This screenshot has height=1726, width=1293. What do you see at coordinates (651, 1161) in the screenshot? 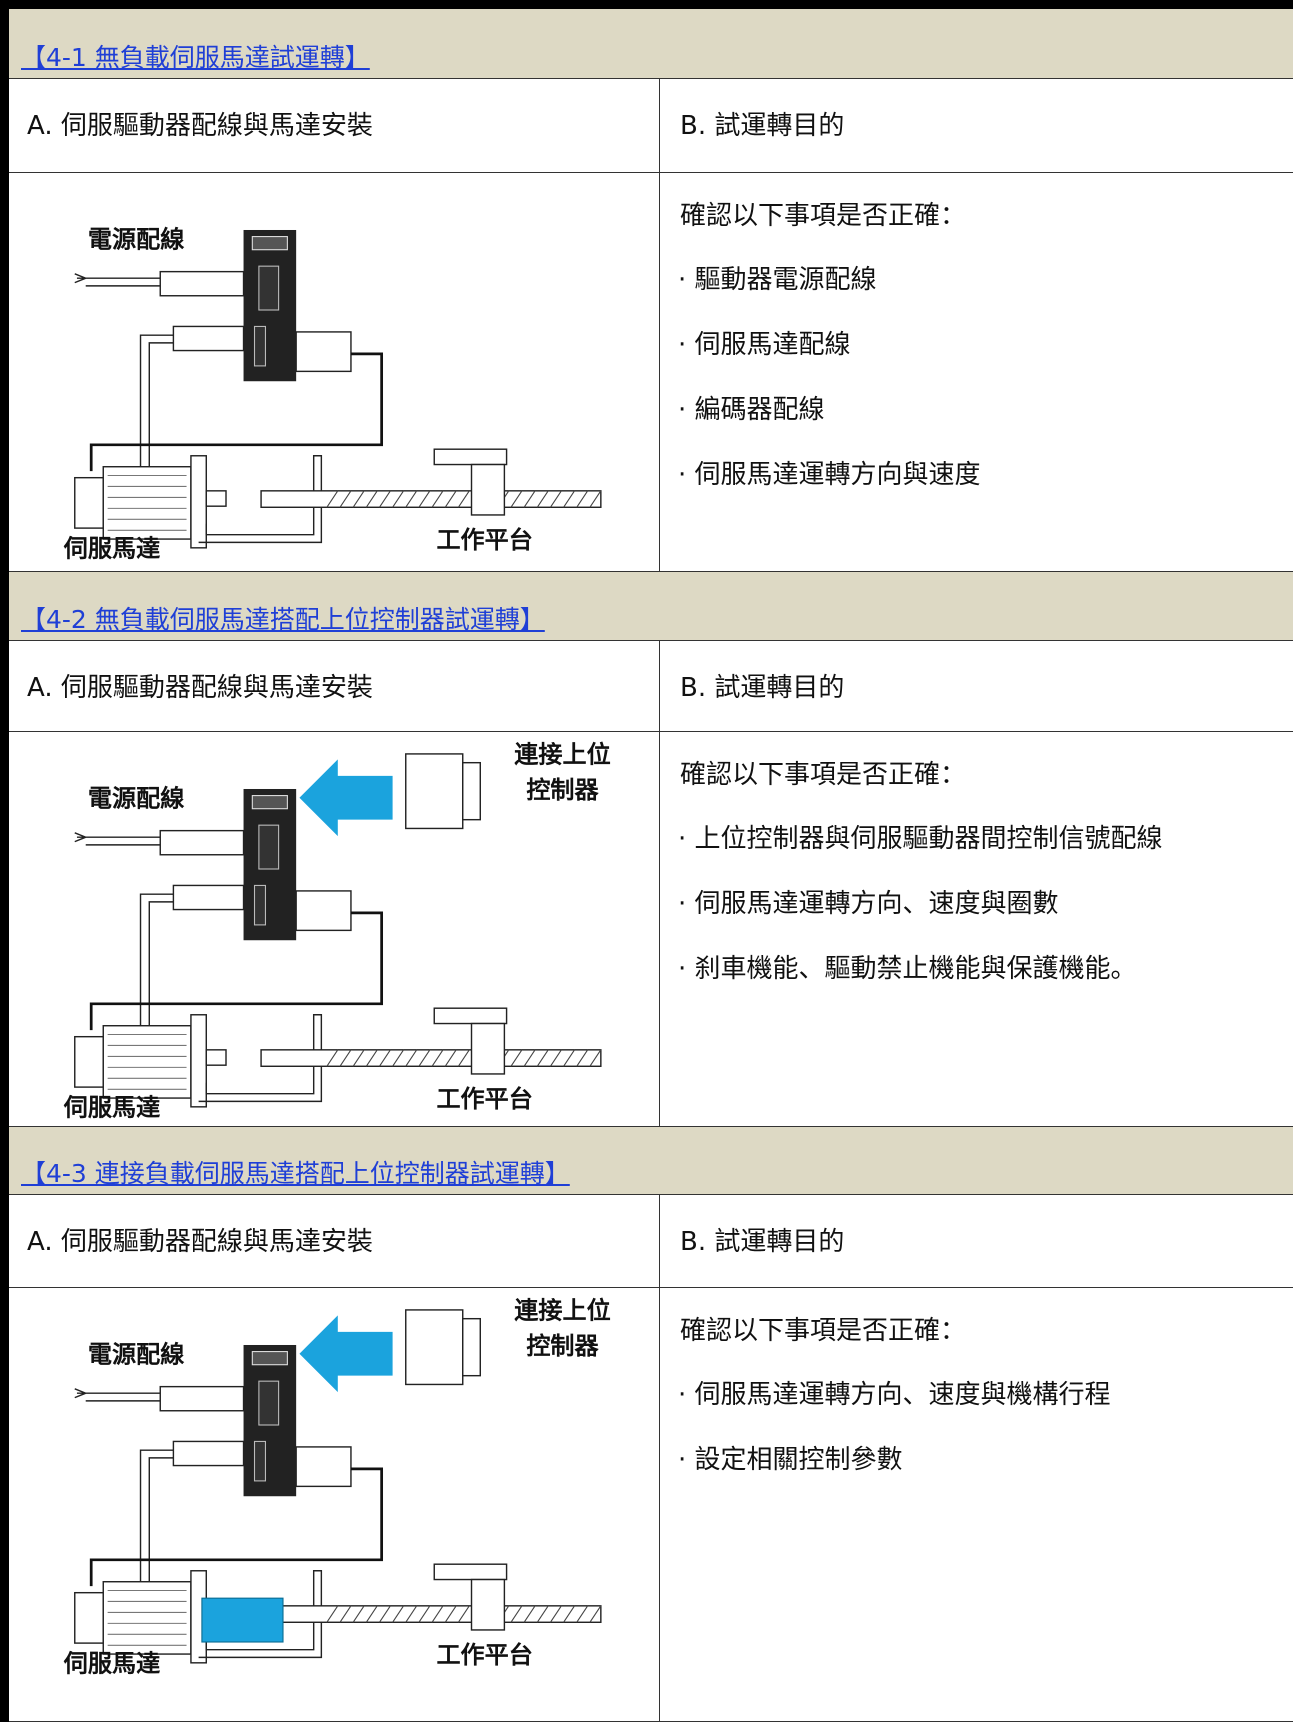
I see `section-header: 【4-3 連接負載伺服馬達搭配上位控制器試運轉】` at bounding box center [651, 1161].